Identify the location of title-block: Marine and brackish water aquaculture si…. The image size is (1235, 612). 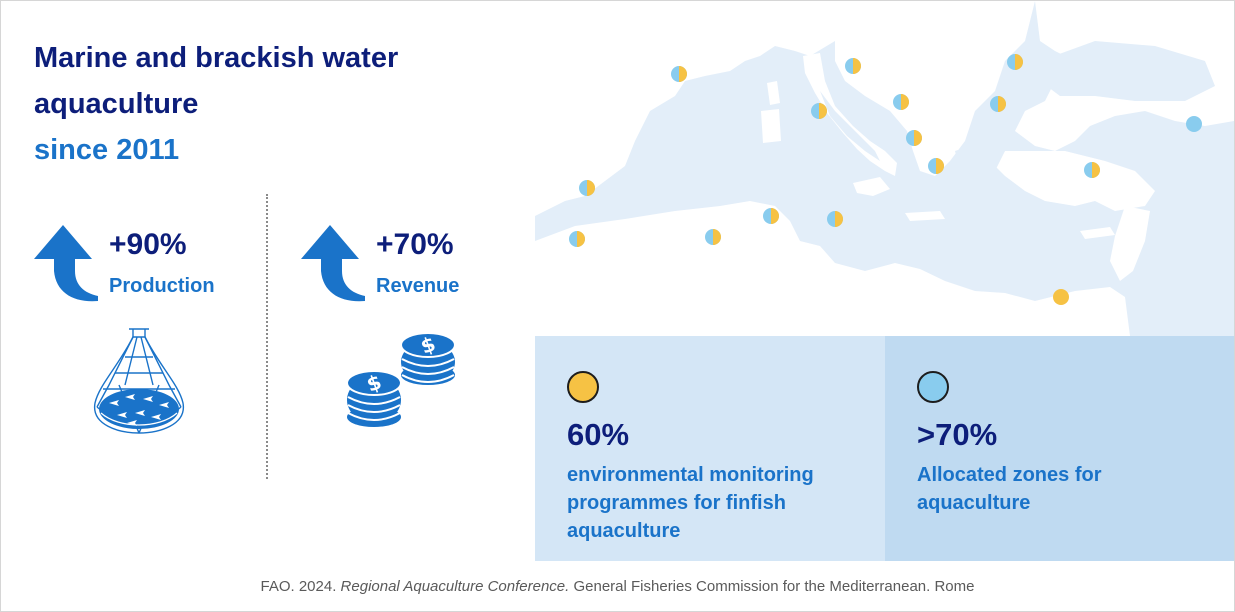
(216, 104).